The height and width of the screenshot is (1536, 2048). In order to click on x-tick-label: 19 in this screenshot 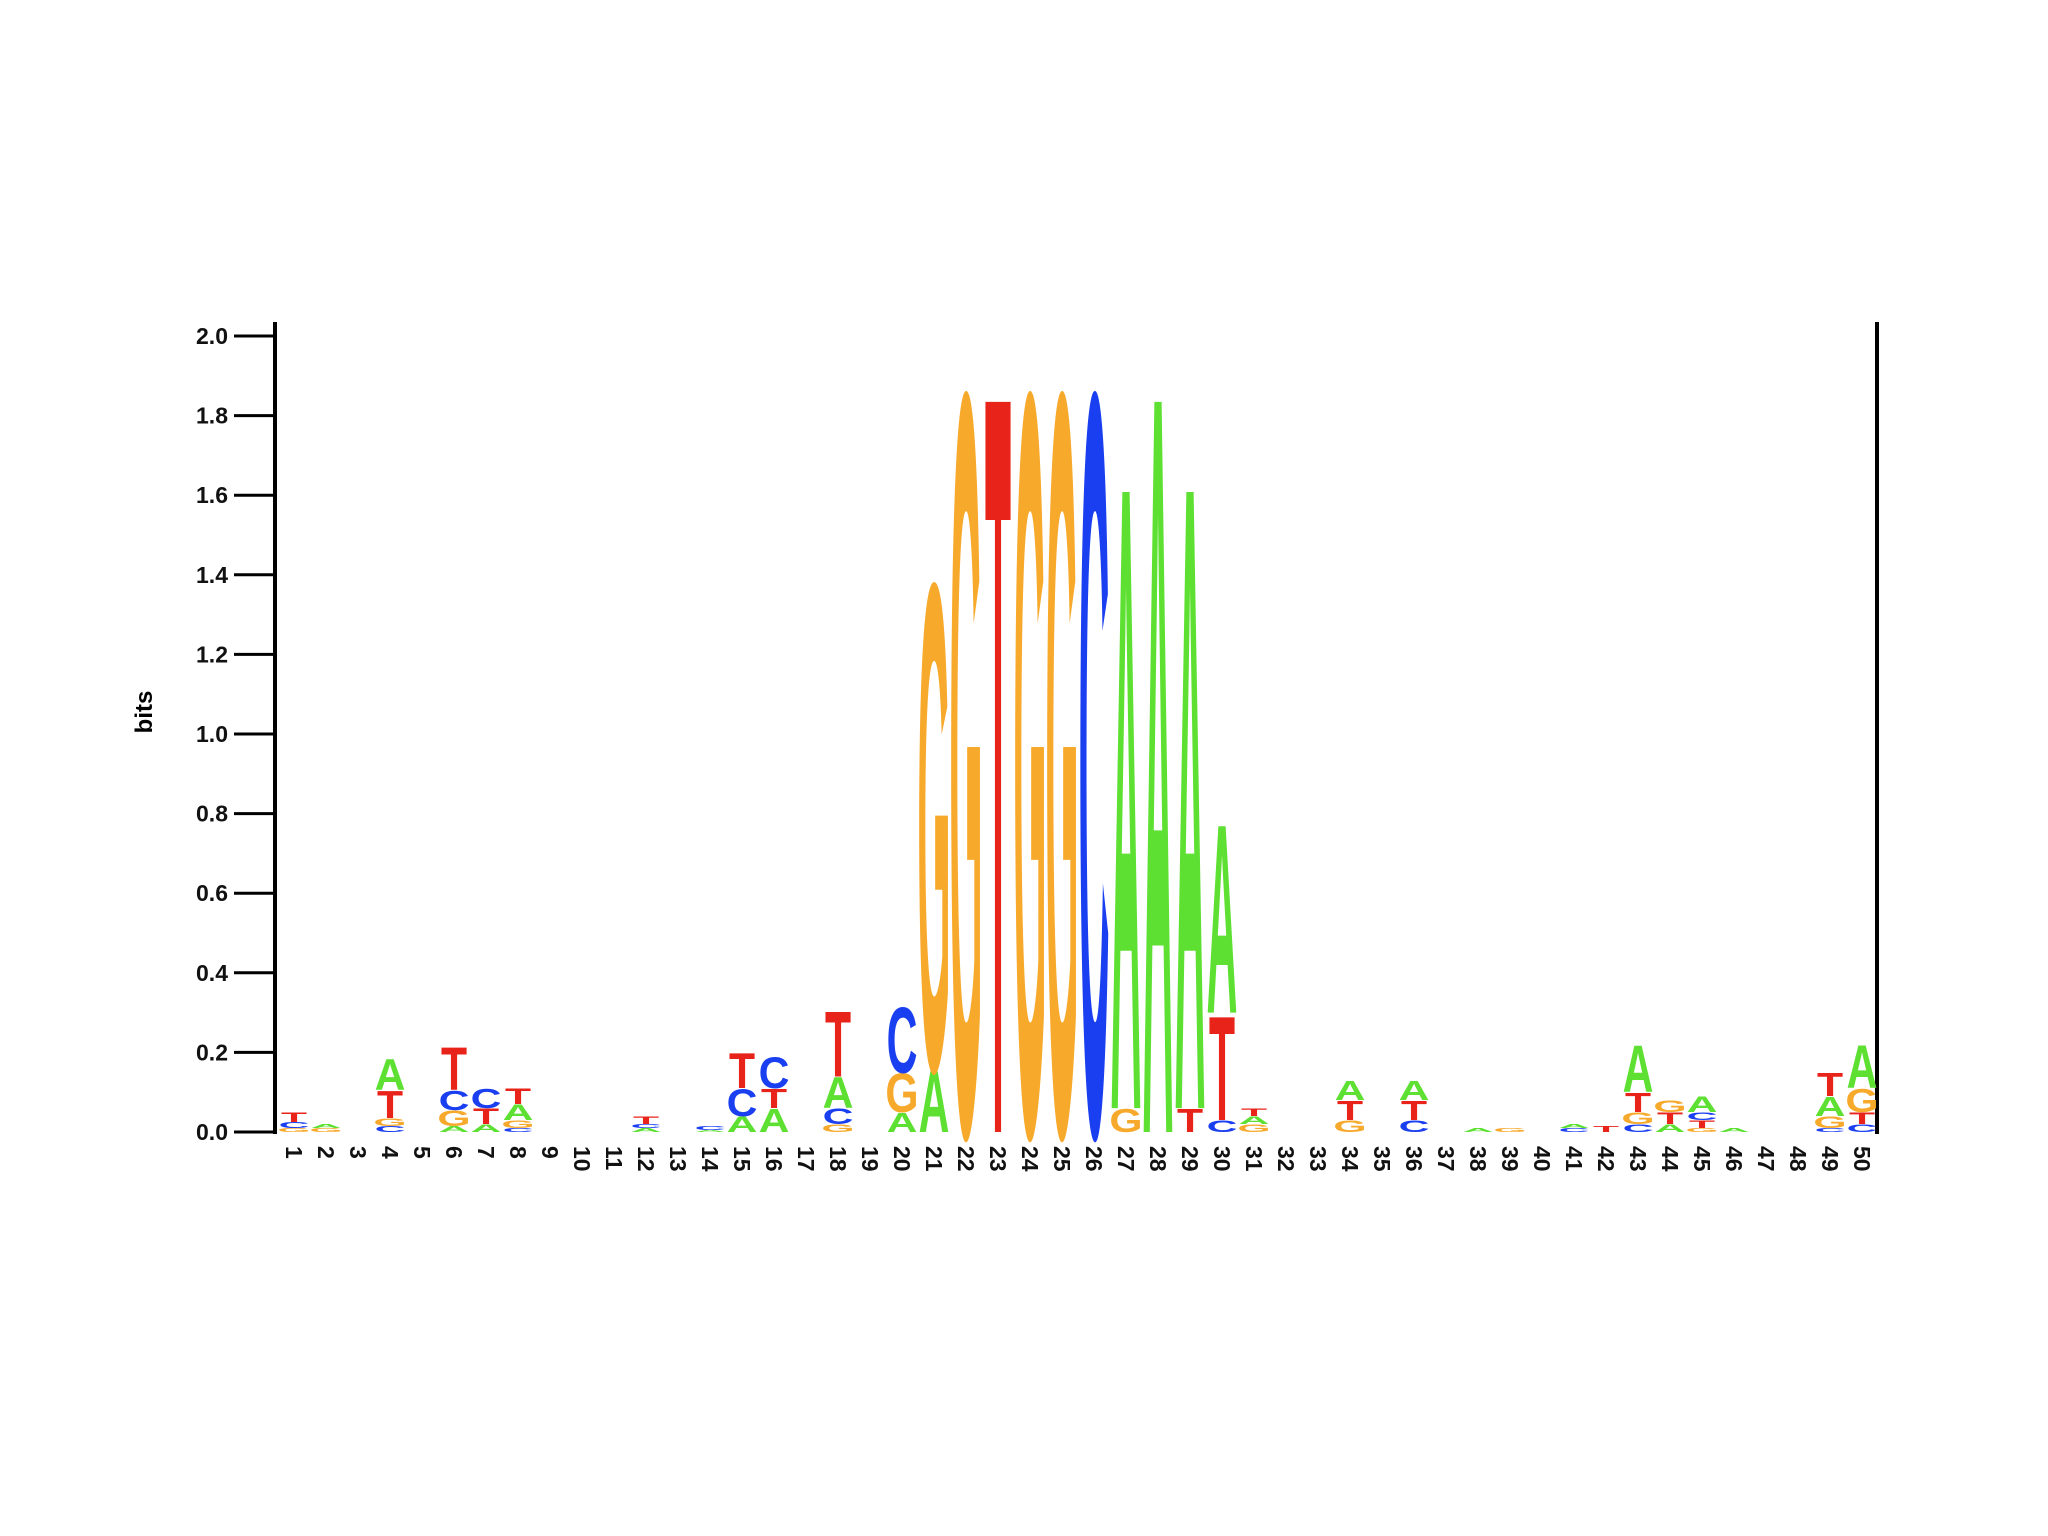, I will do `click(870, 1159)`.